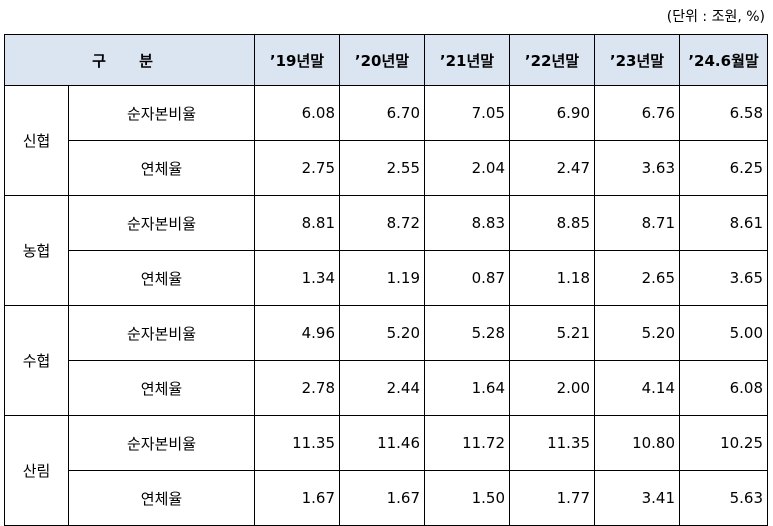  What do you see at coordinates (467, 333) in the screenshot?
I see `value-cell: 5.28` at bounding box center [467, 333].